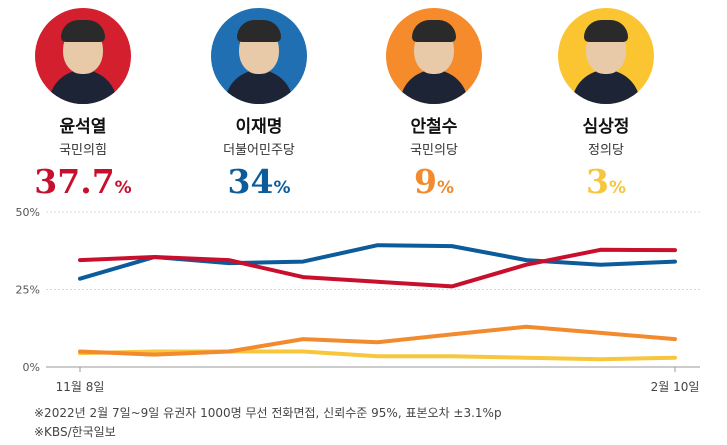  I want to click on candidate-name: 안철수, so click(434, 127).